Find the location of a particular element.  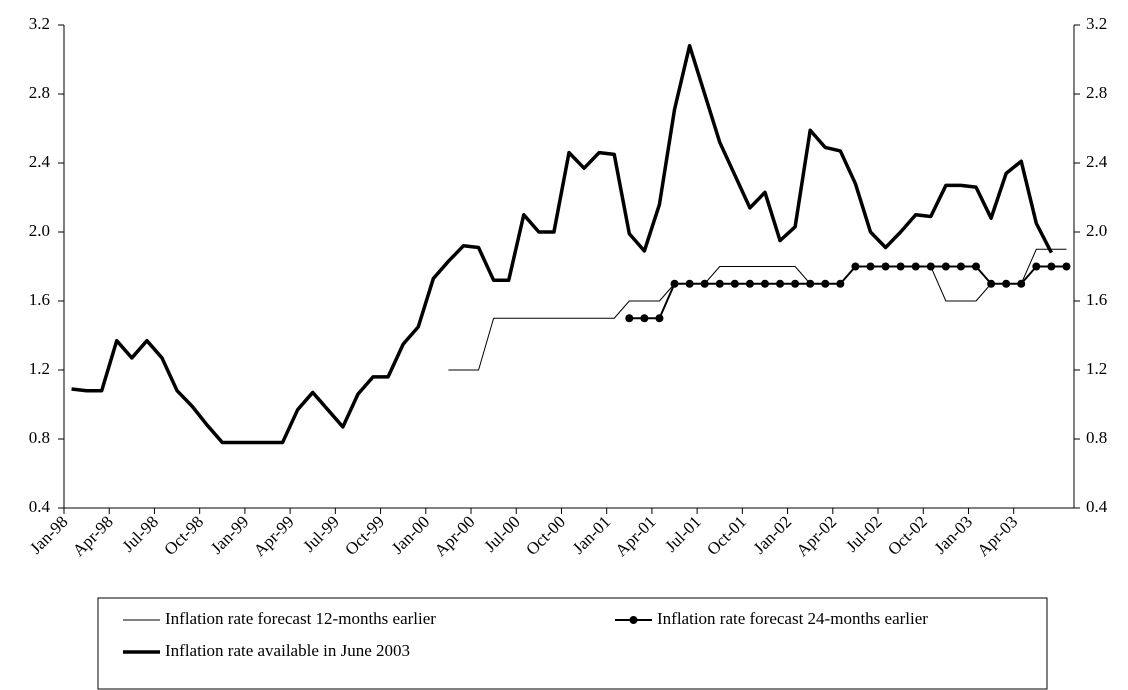

y-tick-label: 3.2 is located at coordinates (39, 23).